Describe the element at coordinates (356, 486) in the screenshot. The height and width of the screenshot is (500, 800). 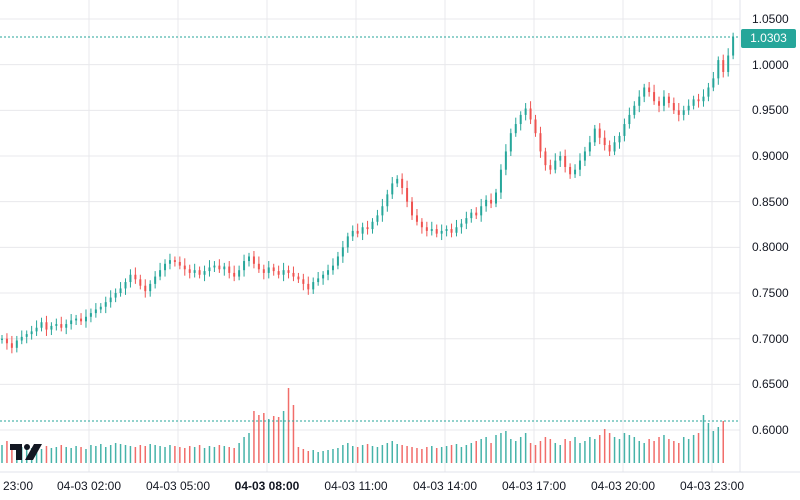
I see `x-tick-label: 04-03 11:00` at that location.